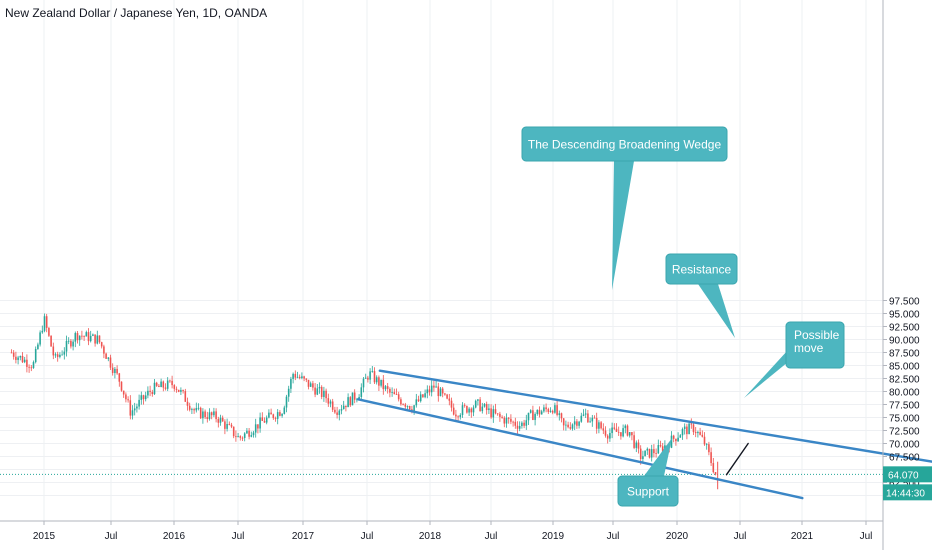  Describe the element at coordinates (904, 458) in the screenshot. I see `y-tick-label: 67.500` at that location.